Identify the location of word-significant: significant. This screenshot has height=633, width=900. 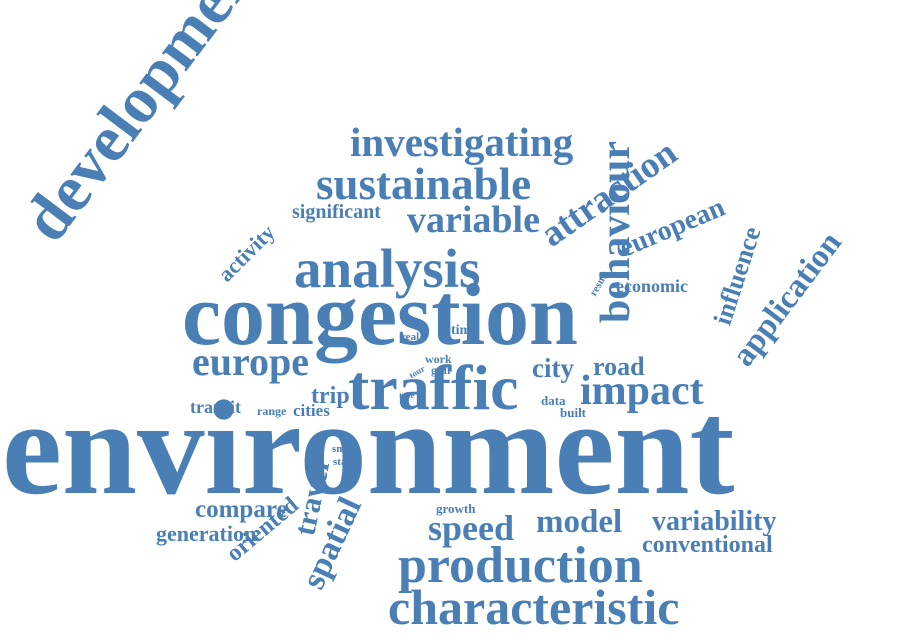
(336, 212).